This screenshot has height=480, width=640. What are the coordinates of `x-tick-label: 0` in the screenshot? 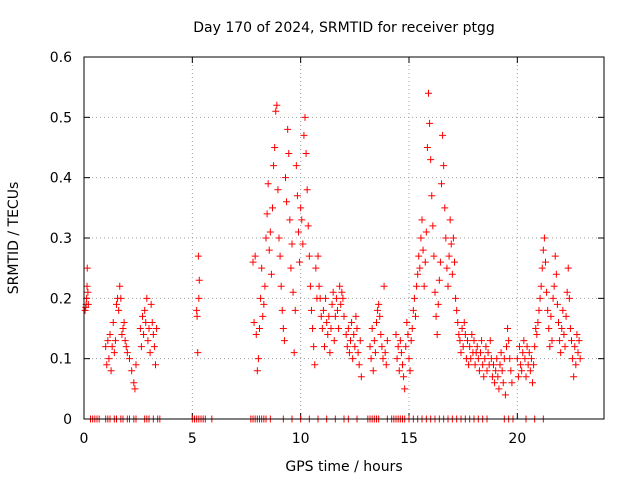 It's located at (84, 439).